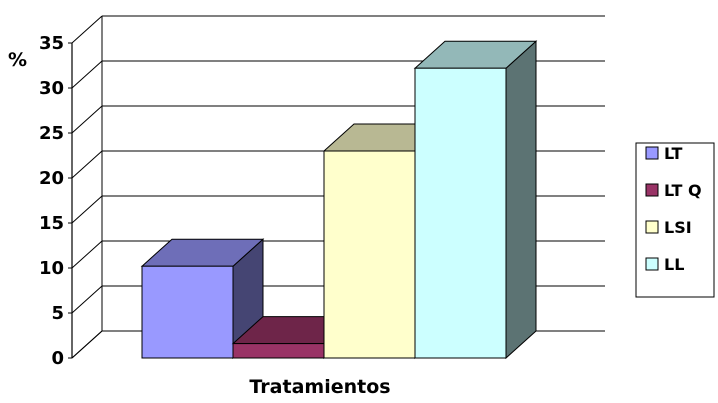 The height and width of the screenshot is (403, 718). I want to click on bar-ll, so click(475, 200).